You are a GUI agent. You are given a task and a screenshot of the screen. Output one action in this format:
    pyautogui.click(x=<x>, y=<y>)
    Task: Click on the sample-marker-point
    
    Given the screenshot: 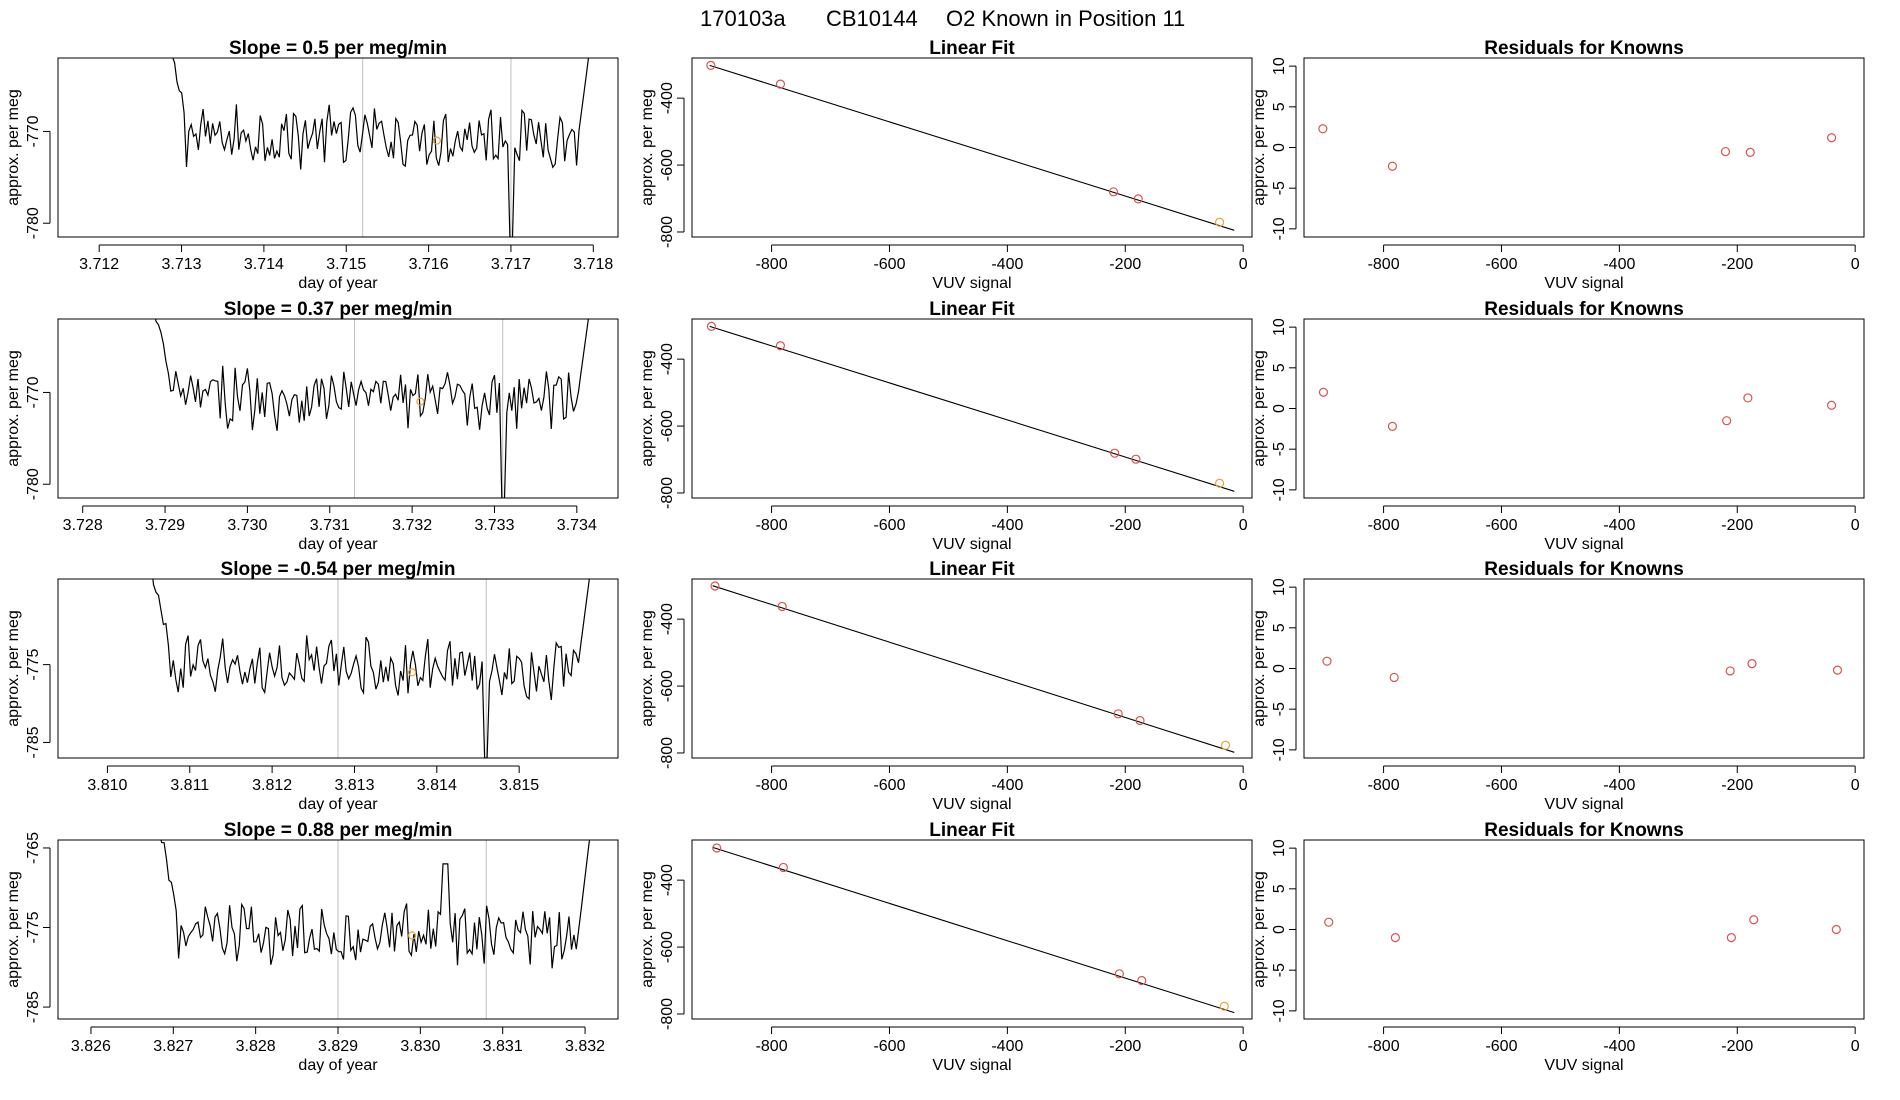 What is the action you would take?
    pyautogui.click(x=436, y=140)
    